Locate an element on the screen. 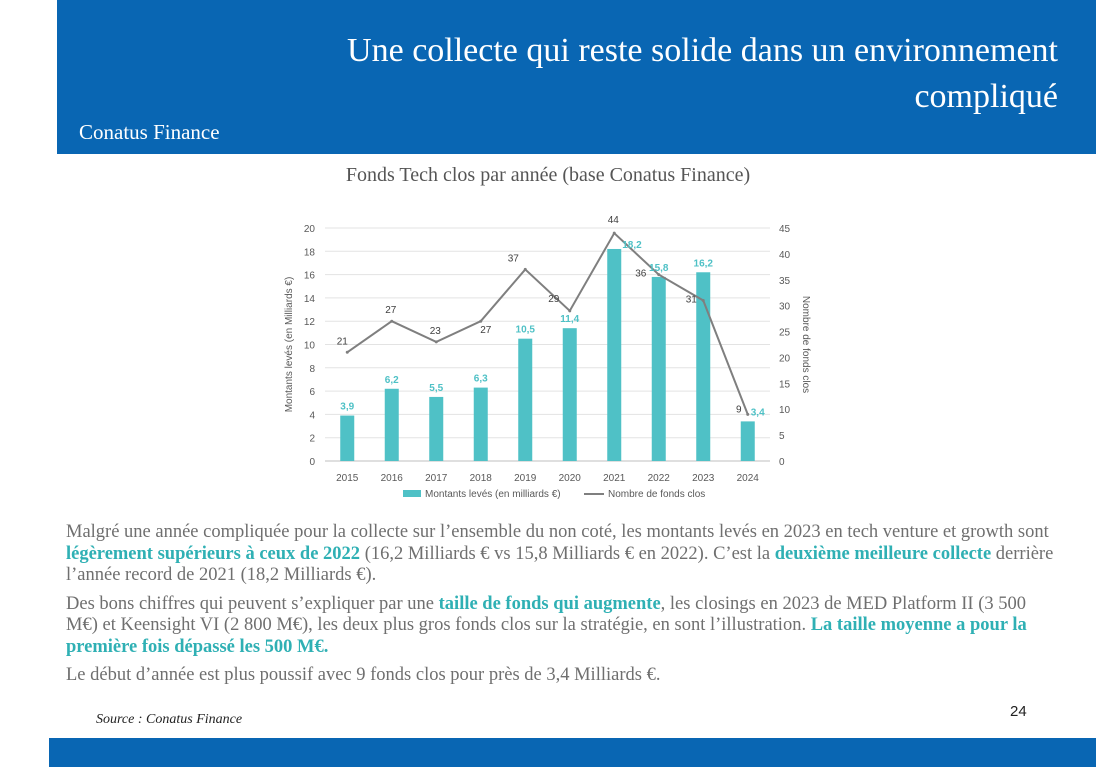 This screenshot has height=767, width=1096. y2-tick-label: 0 is located at coordinates (782, 462).